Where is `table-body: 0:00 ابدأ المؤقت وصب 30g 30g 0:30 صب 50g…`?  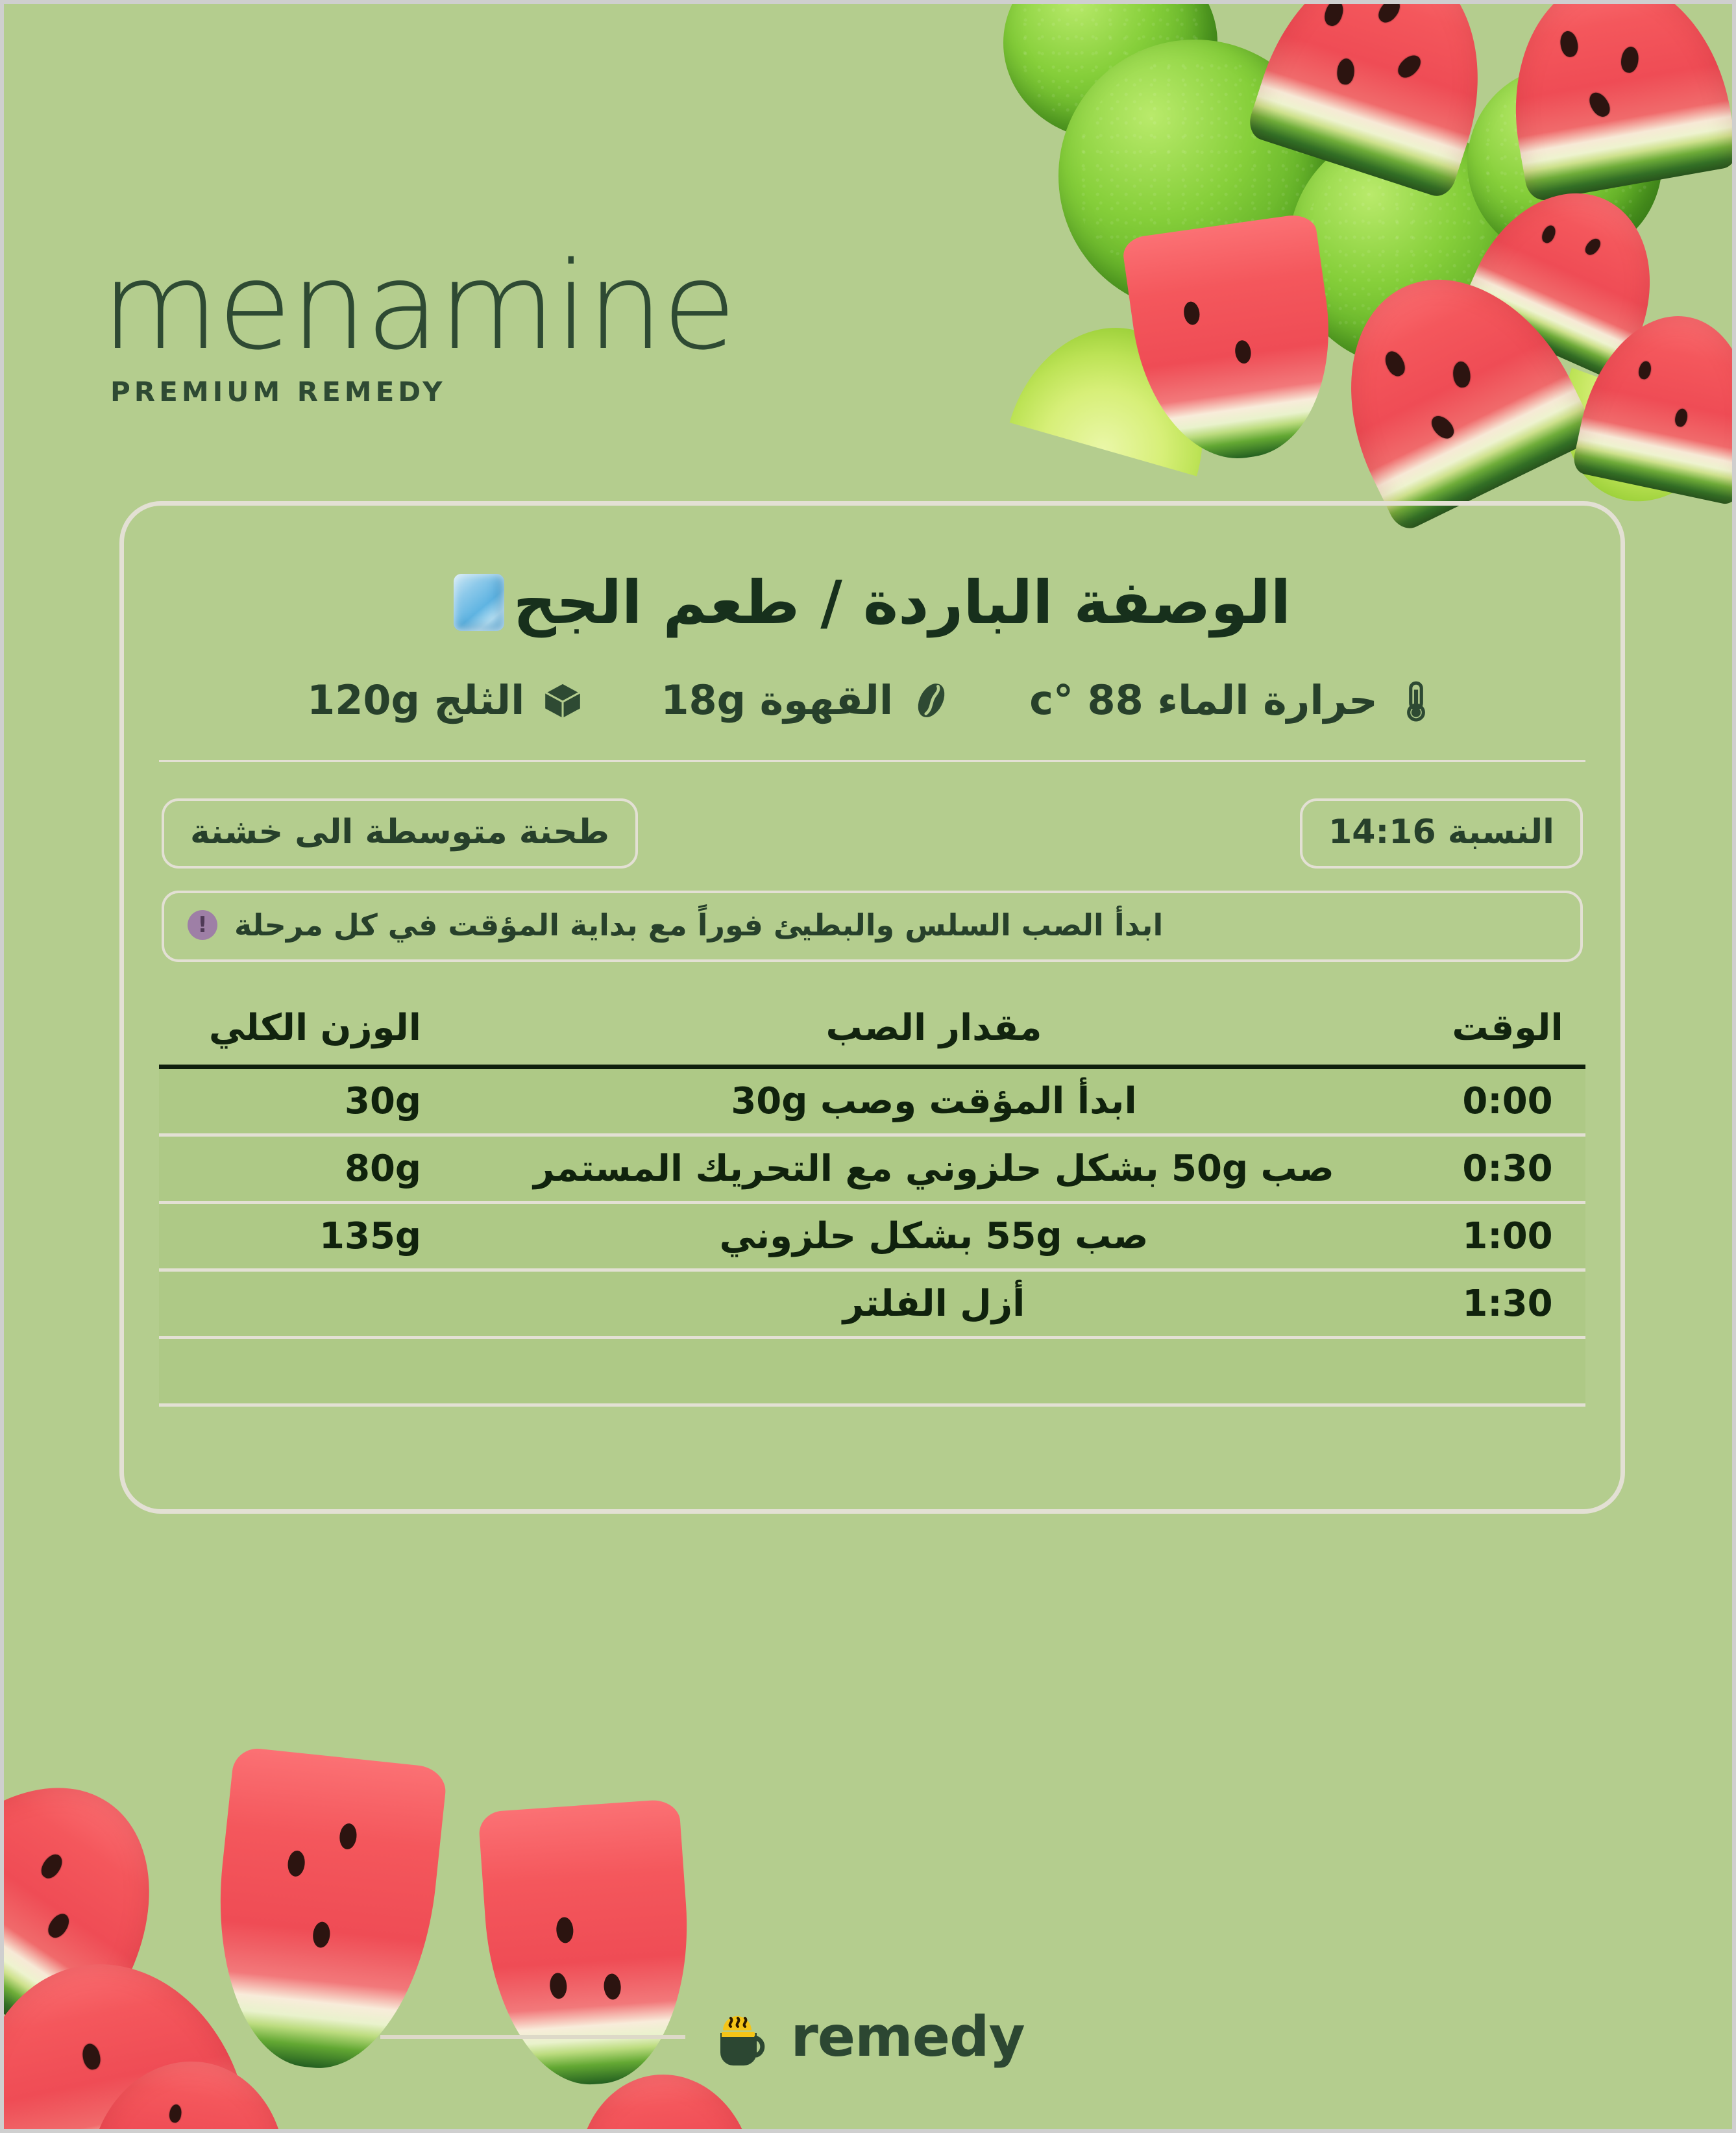
table-body: 0:00 ابدأ المؤقت وصب 30g 30g 0:30 صب 50g… is located at coordinates (872, 1238).